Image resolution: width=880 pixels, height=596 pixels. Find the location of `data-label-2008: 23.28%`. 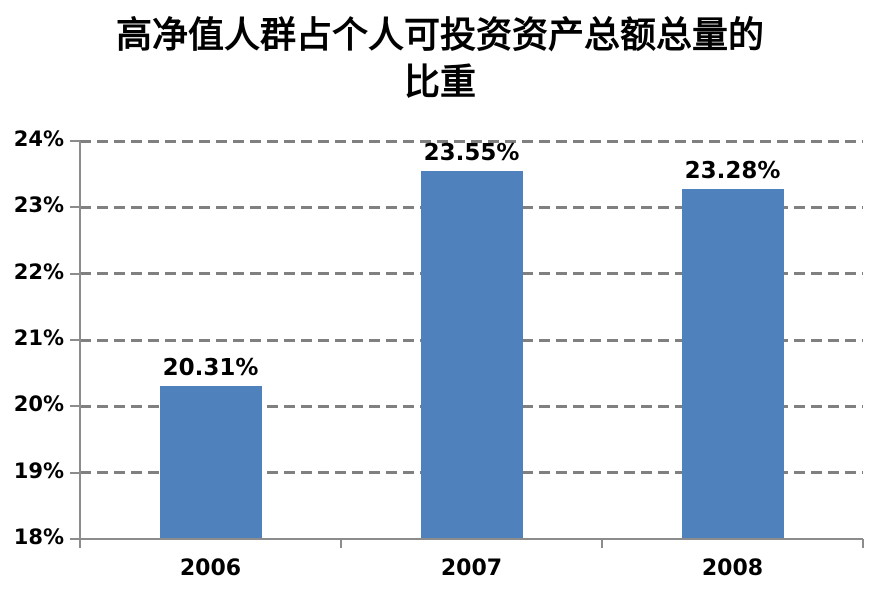

data-label-2008: 23.28% is located at coordinates (732, 170).